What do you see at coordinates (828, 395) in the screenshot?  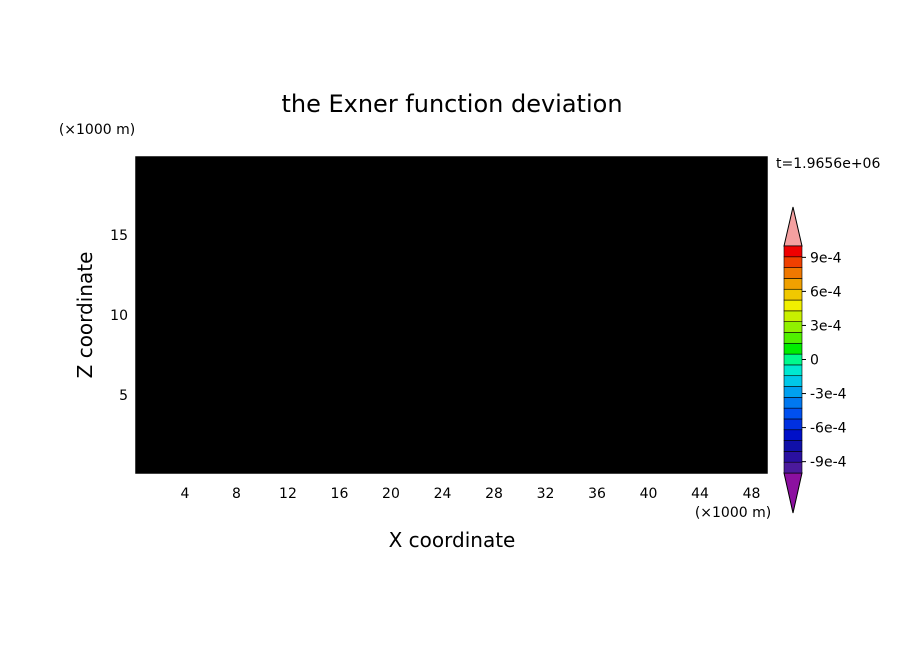 I see `colorbar-tick-label: -3e-4` at bounding box center [828, 395].